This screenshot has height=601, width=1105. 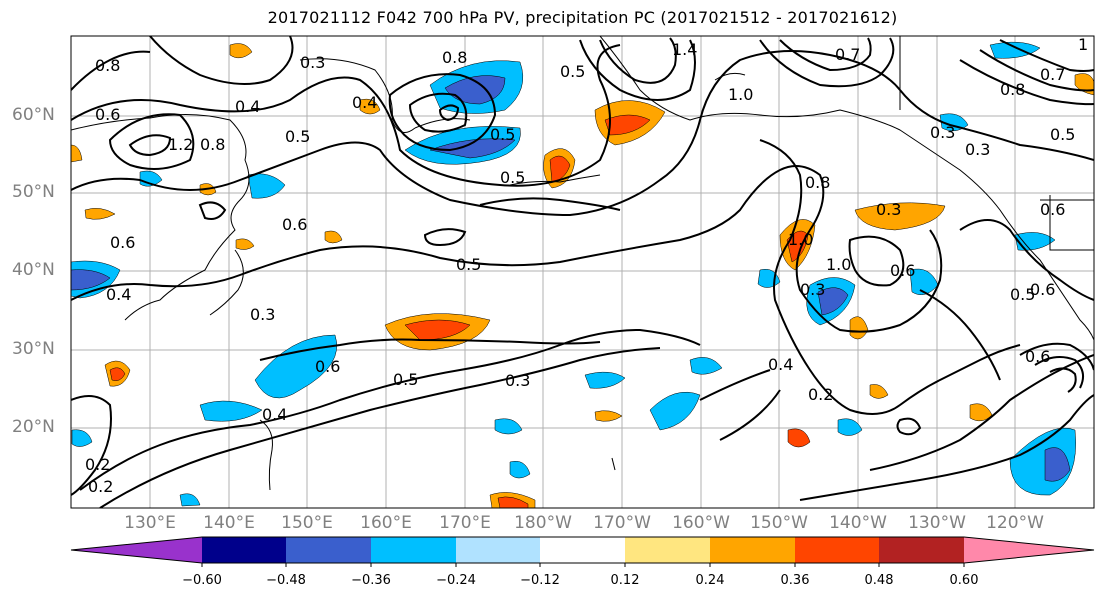 What do you see at coordinates (858, 523) in the screenshot?
I see `lon-label: 140°W` at bounding box center [858, 523].